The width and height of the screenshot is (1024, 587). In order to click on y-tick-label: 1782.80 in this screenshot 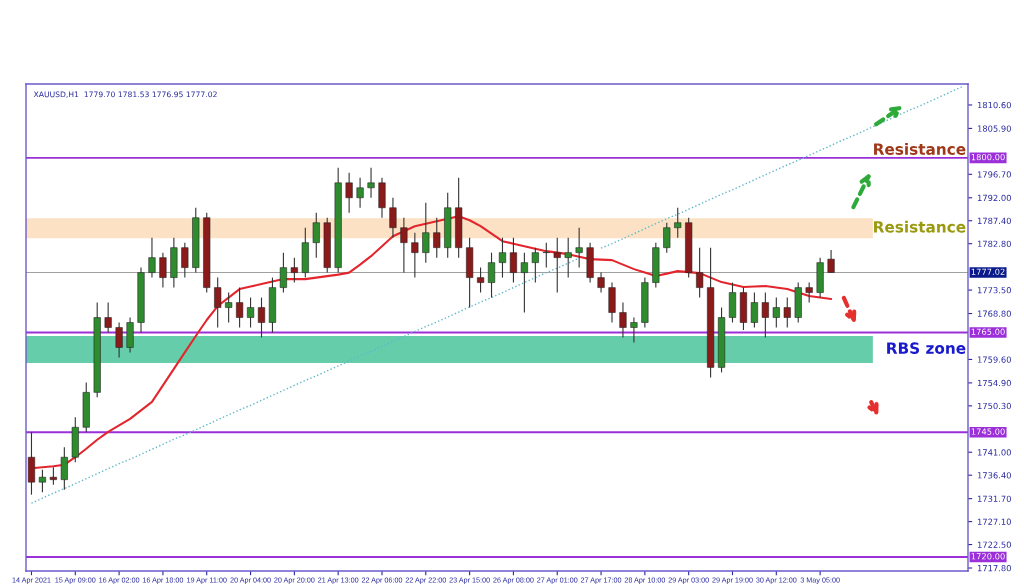, I will do `click(994, 243)`.